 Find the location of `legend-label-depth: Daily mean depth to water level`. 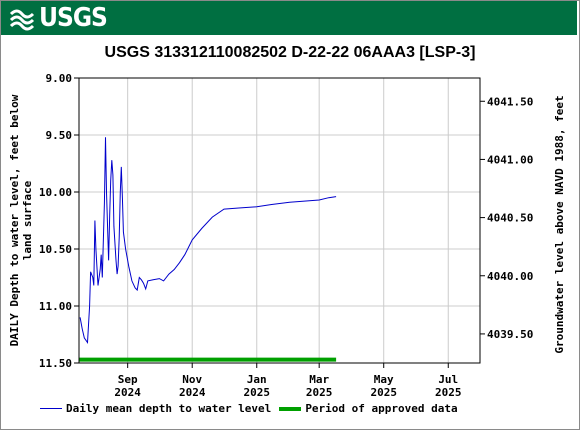

legend-label-depth: Daily mean depth to water level is located at coordinates (169, 408).